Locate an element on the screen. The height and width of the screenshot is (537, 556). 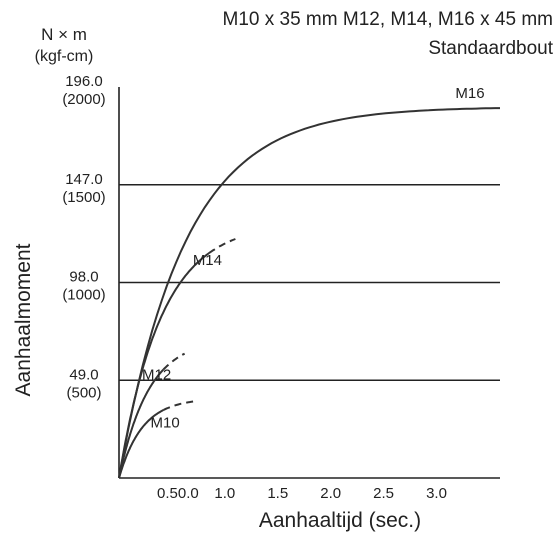
x-tick-label-2: 1.5 is located at coordinates (277, 493).